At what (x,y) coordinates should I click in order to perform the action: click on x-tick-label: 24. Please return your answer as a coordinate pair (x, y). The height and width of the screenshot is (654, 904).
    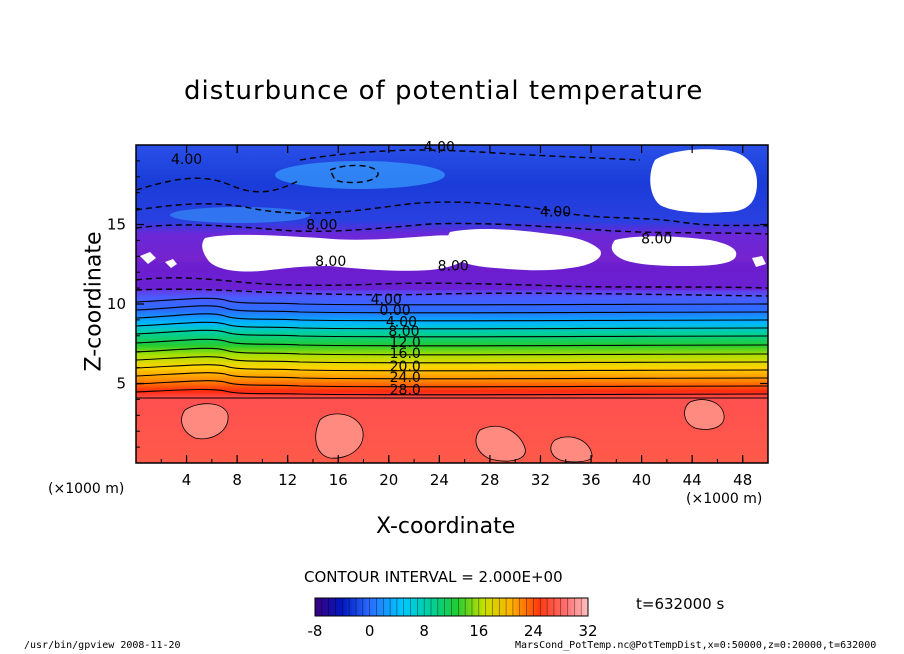
    Looking at the image, I should click on (439, 480).